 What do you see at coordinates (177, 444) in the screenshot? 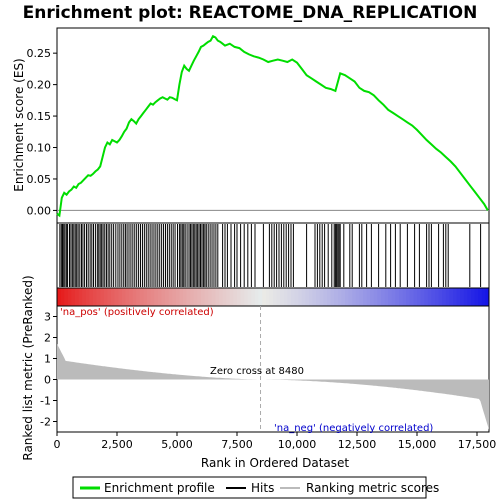
I see `x-tick-label: 5,000` at bounding box center [177, 444].